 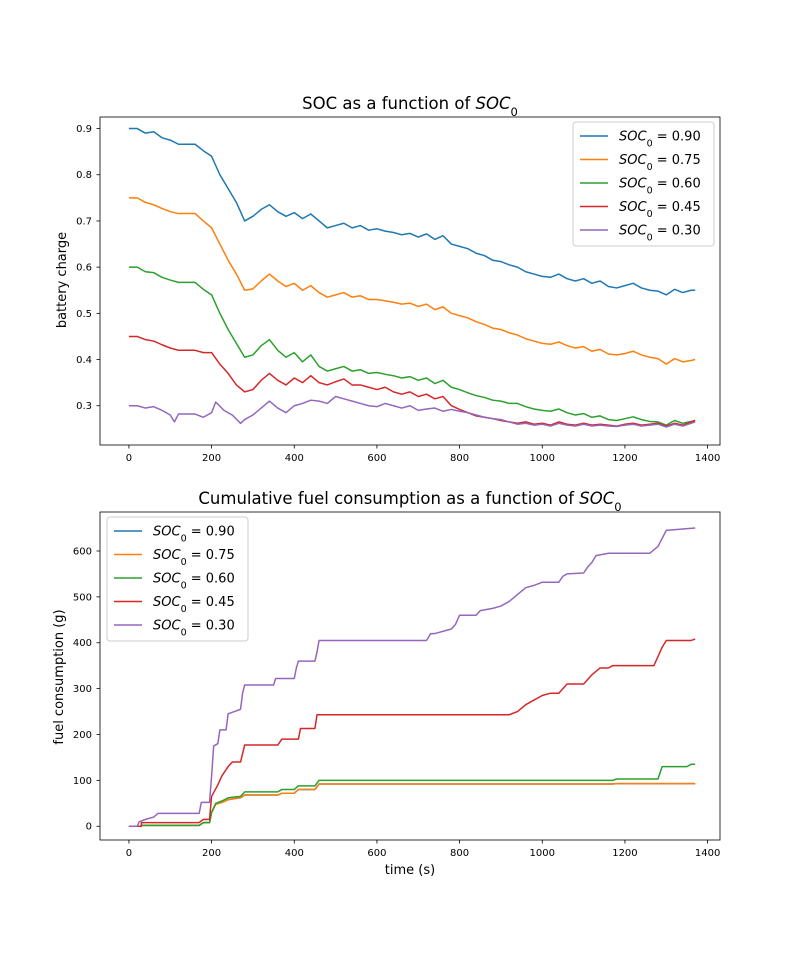 I want to click on soc-chart-ytick-label: 0.6, so click(x=84, y=268).